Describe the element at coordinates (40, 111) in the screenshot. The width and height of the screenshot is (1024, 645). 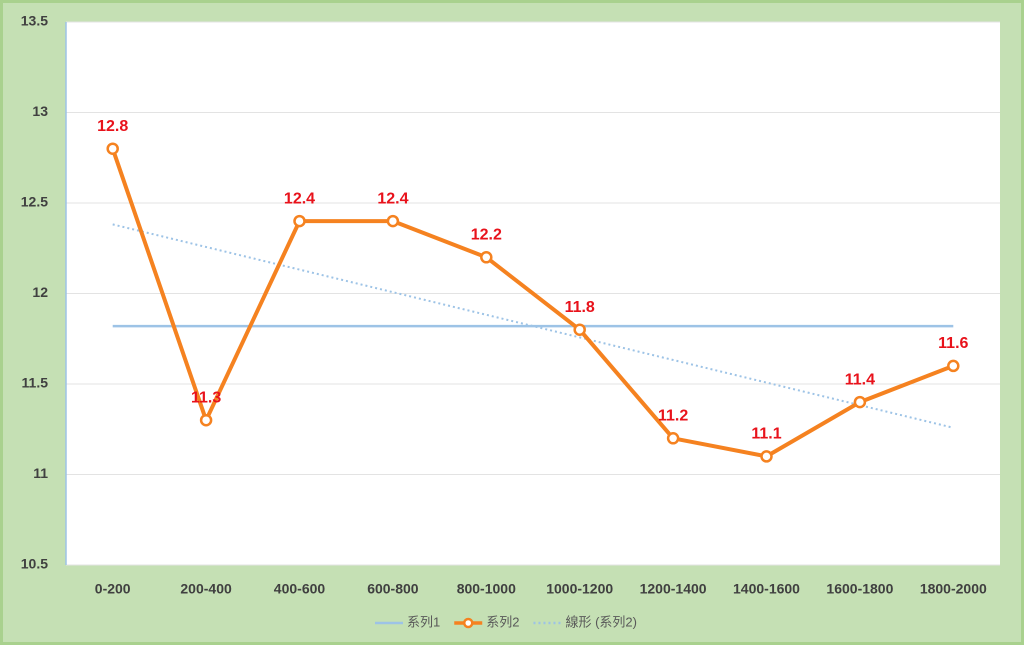
I see `y-tick-label: 13` at that location.